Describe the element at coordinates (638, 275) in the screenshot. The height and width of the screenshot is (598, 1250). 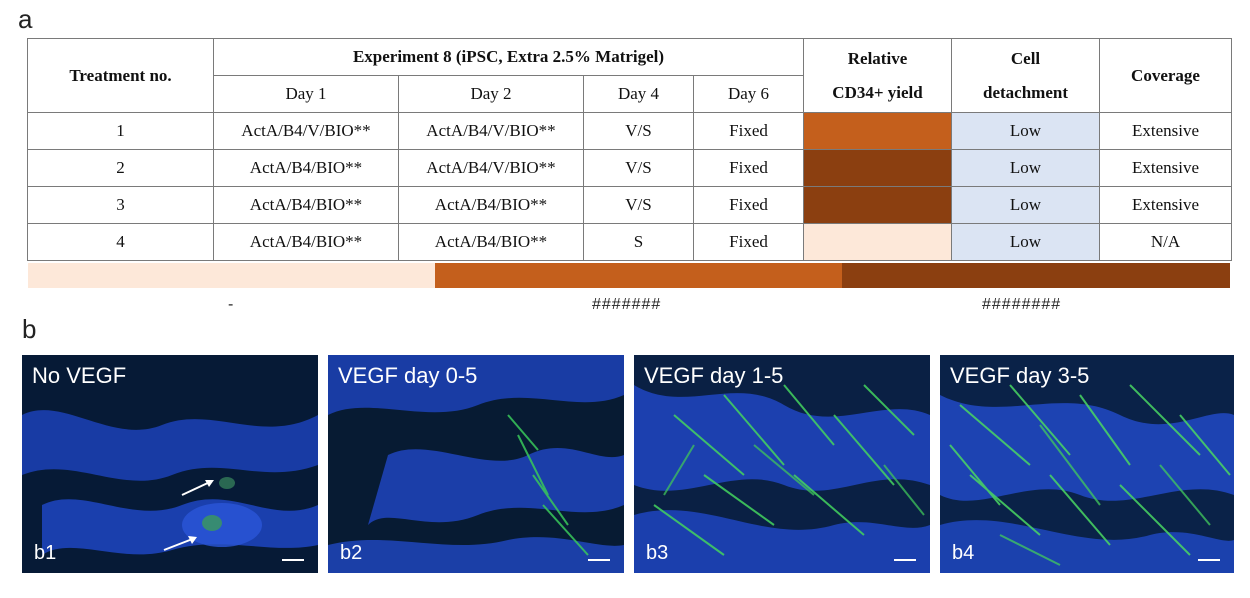
I see `legend-swatch-medium` at that location.